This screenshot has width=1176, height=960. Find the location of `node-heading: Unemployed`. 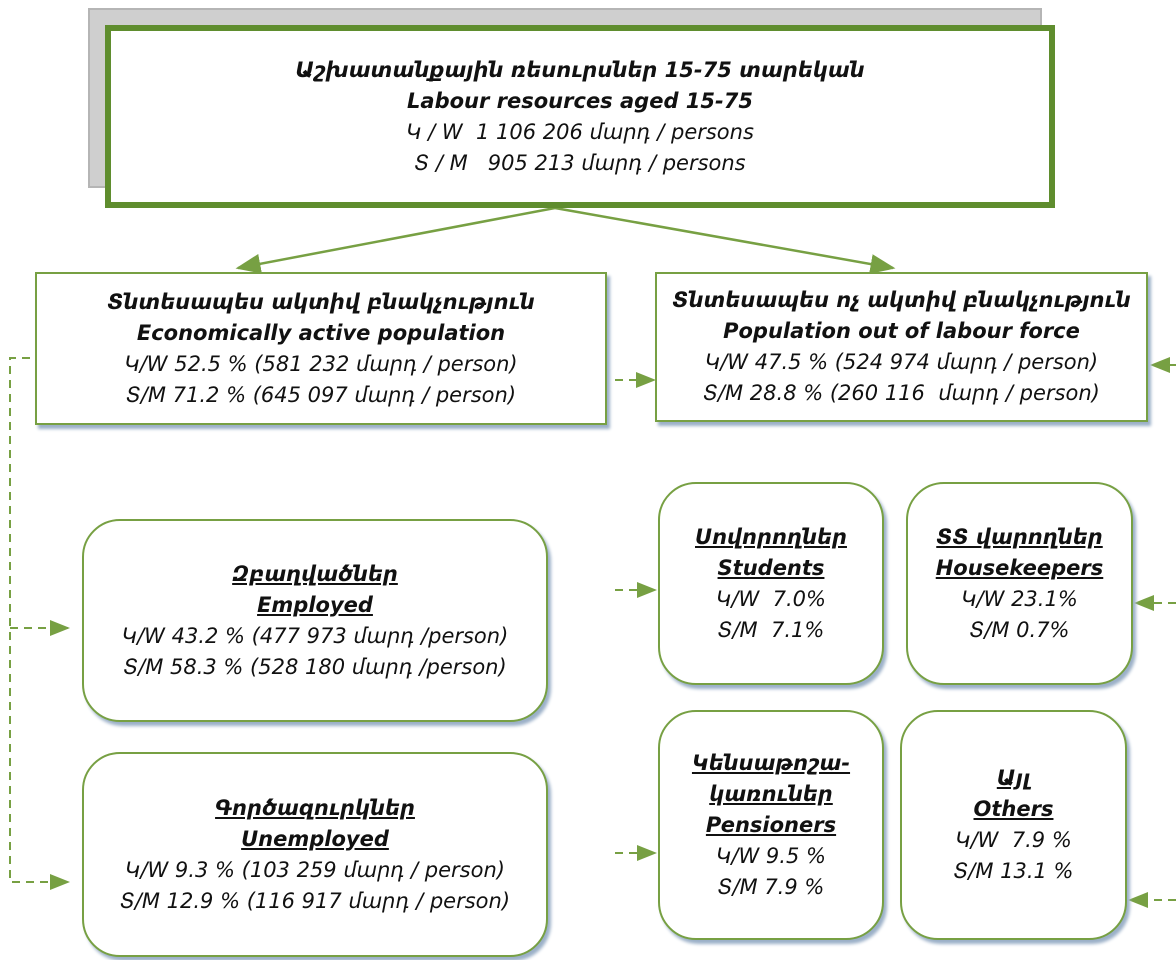

node-heading: Unemployed is located at coordinates (315, 838).